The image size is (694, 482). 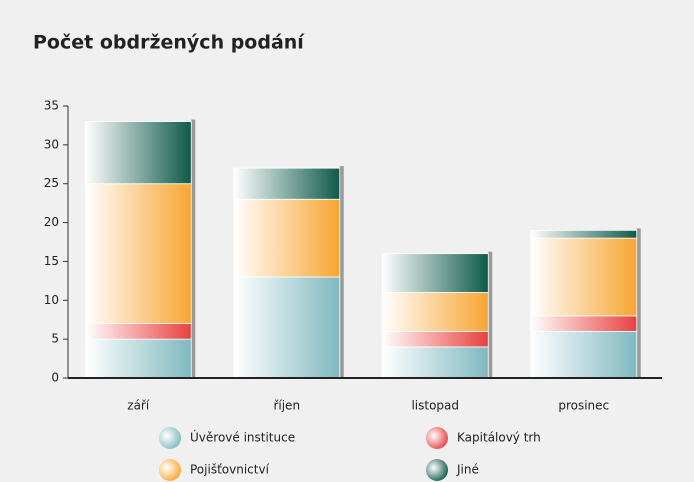 What do you see at coordinates (169, 43) in the screenshot?
I see `chart-title: Počet obdržených podání` at bounding box center [169, 43].